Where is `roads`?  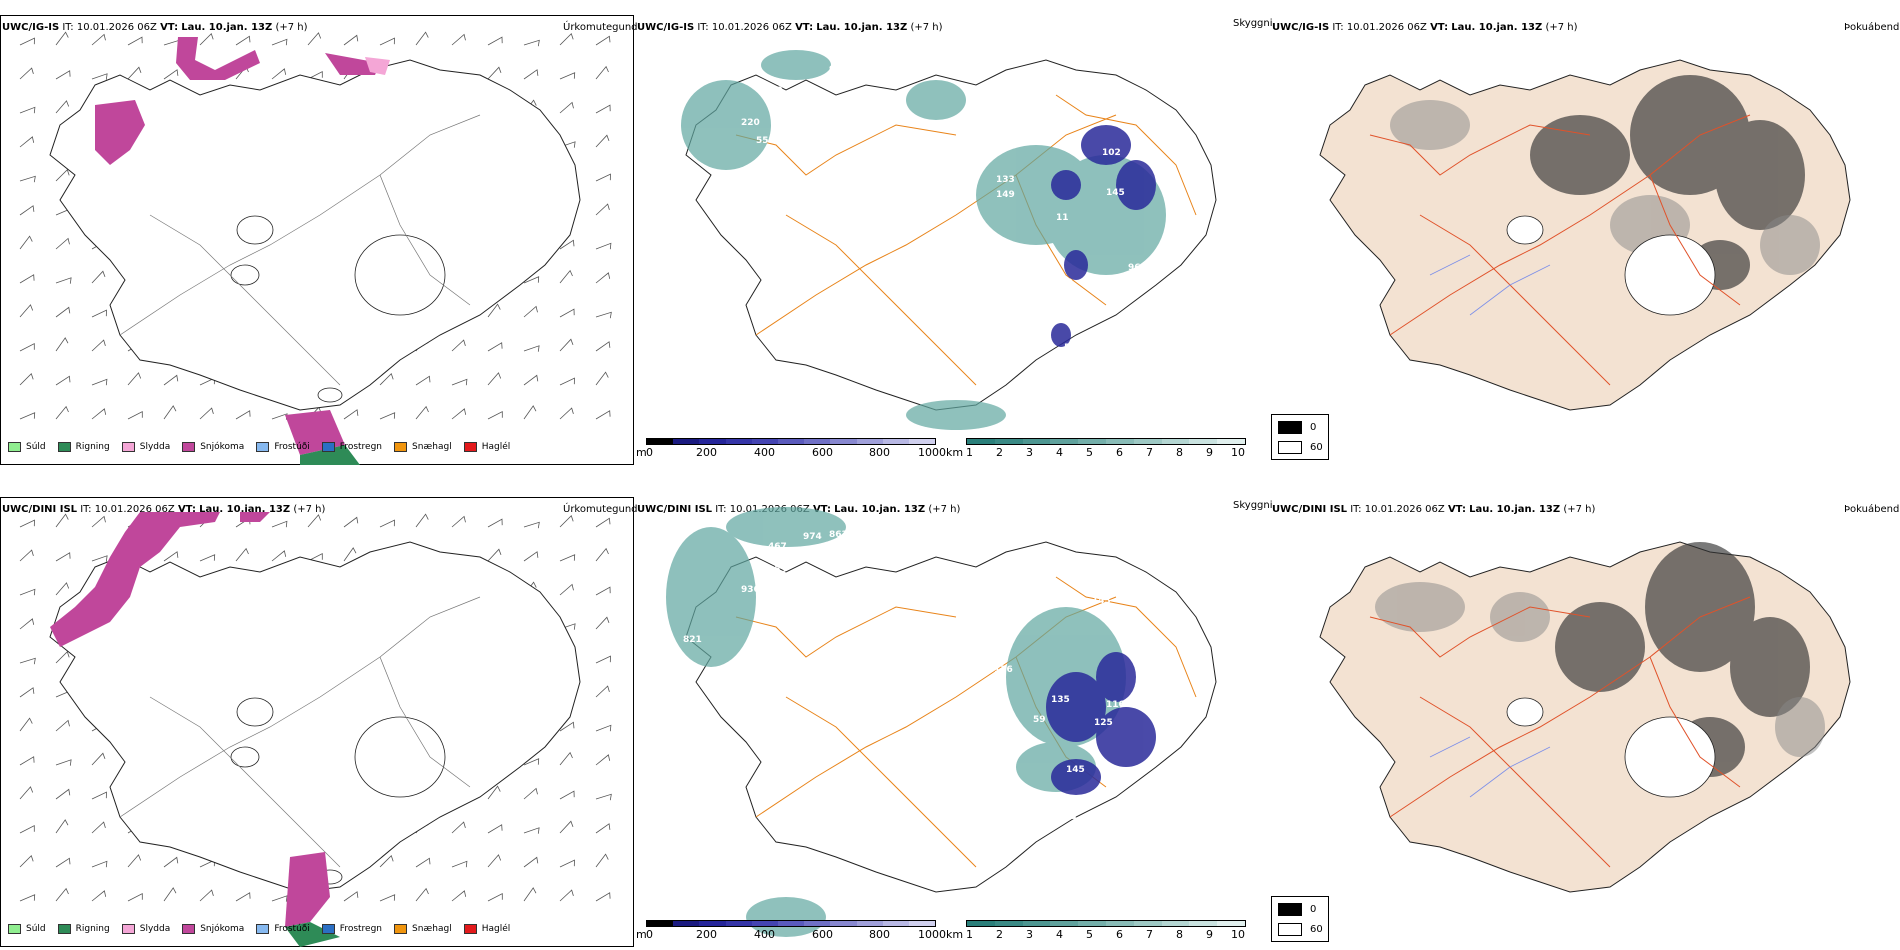 roads is located at coordinates (300, 250).